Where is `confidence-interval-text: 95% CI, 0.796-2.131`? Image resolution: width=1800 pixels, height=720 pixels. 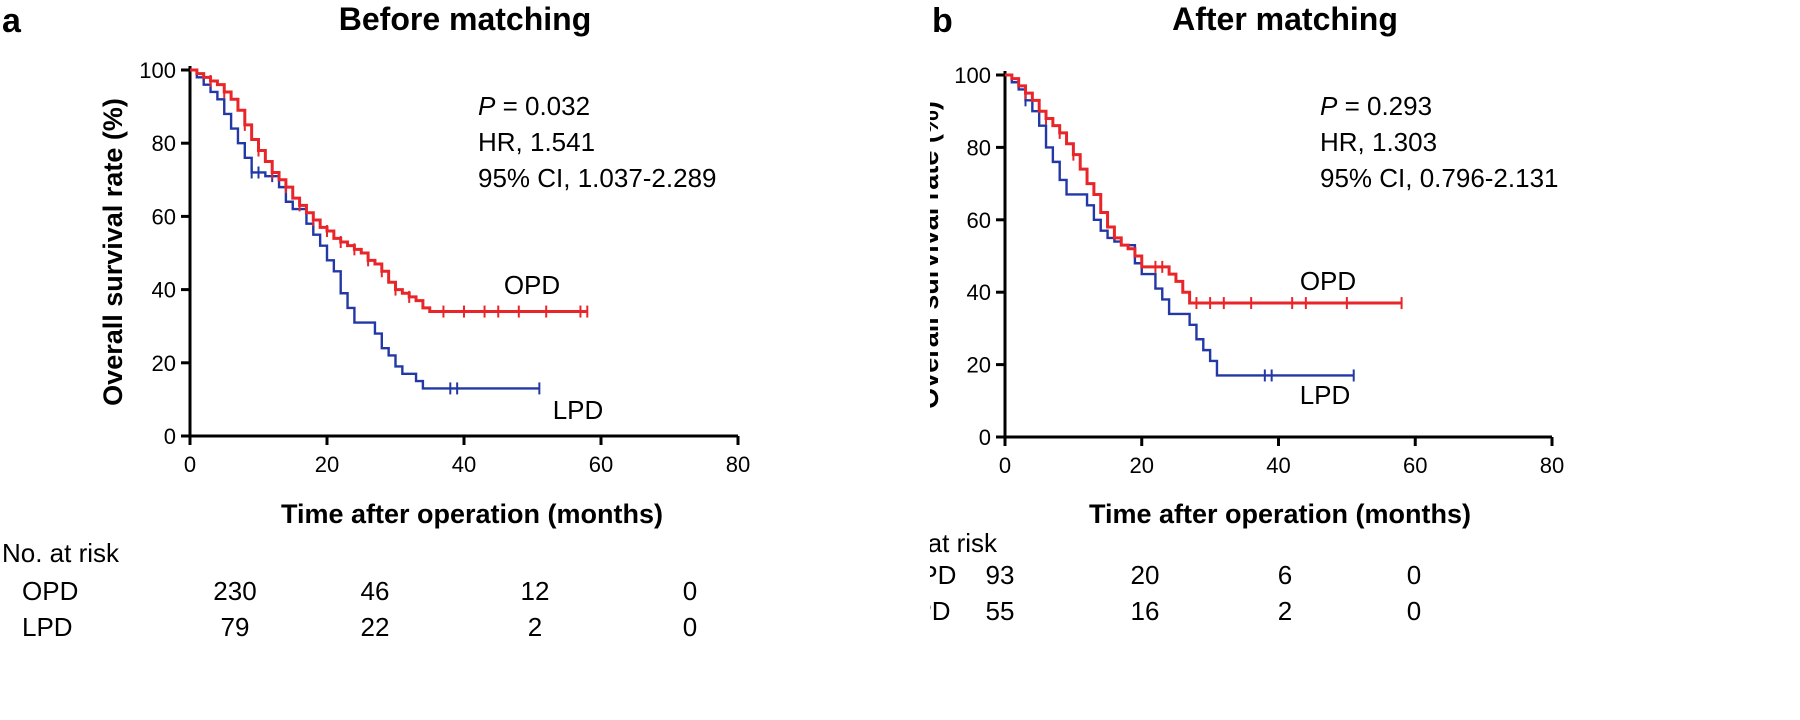
confidence-interval-text: 95% CI, 0.796-2.131 is located at coordinates (1439, 178).